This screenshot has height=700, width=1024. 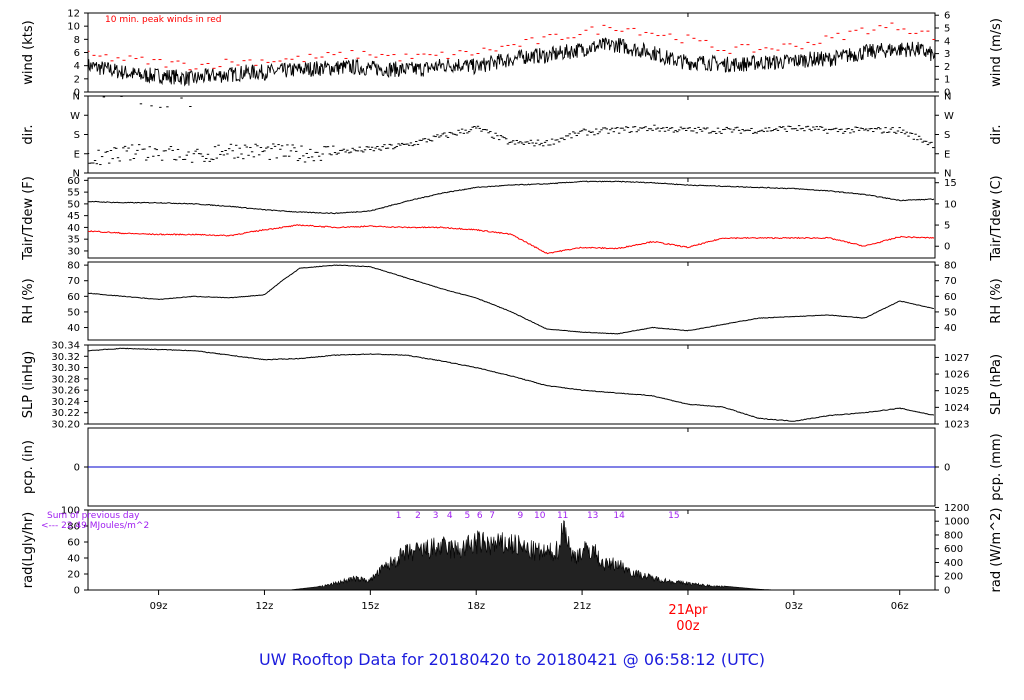 What do you see at coordinates (418, 516) in the screenshot?
I see `rad-hour-label: 2` at bounding box center [418, 516].